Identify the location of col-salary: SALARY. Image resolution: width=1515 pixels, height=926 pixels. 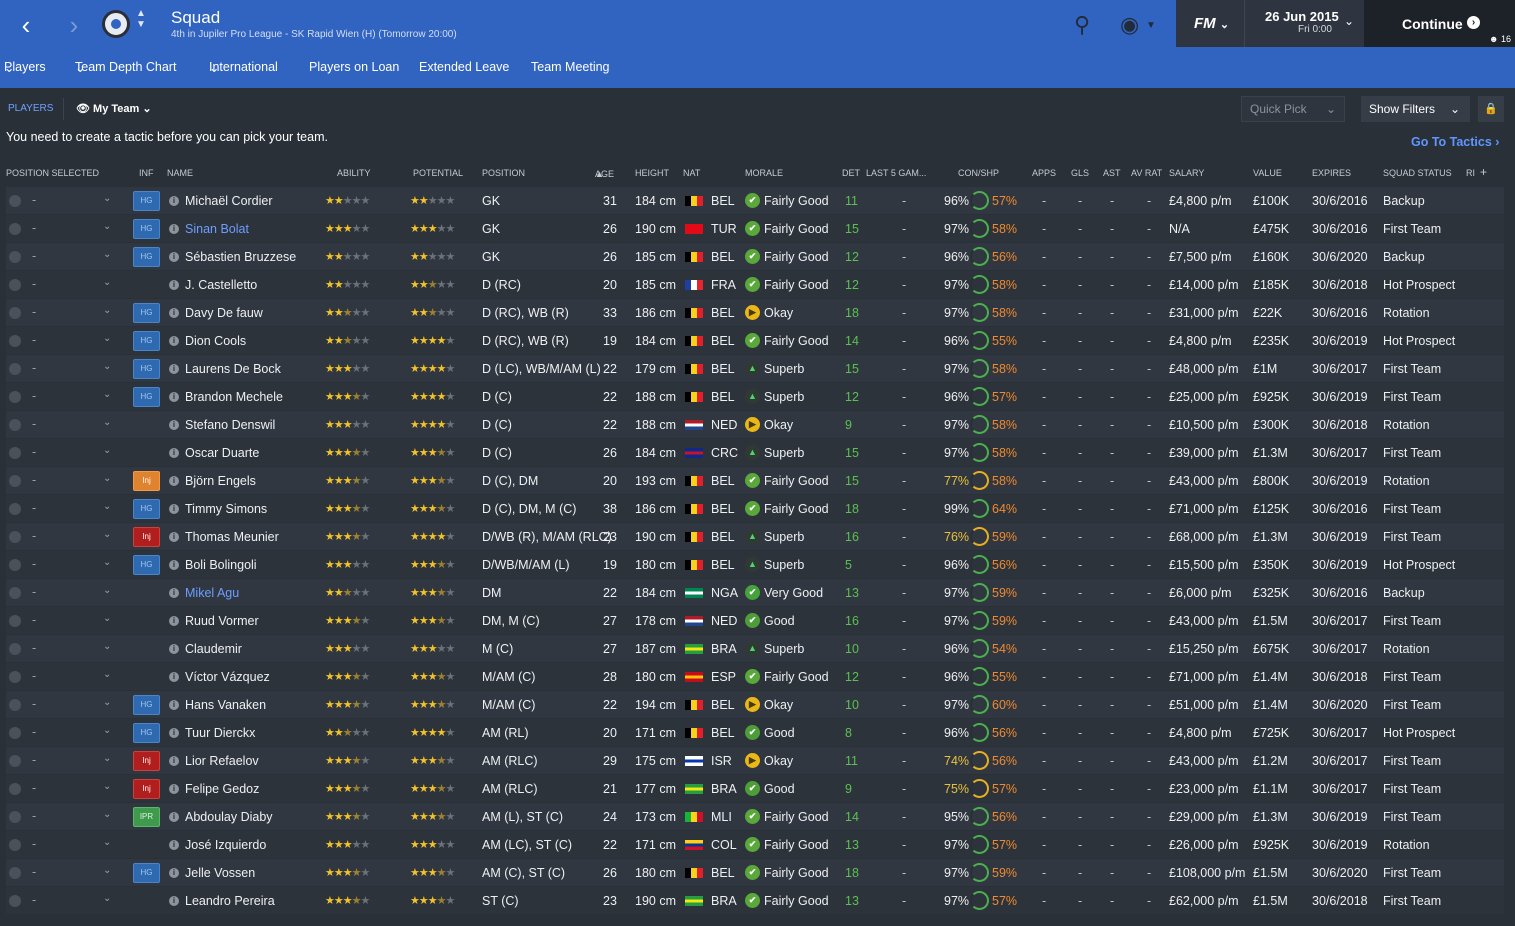
(1187, 173).